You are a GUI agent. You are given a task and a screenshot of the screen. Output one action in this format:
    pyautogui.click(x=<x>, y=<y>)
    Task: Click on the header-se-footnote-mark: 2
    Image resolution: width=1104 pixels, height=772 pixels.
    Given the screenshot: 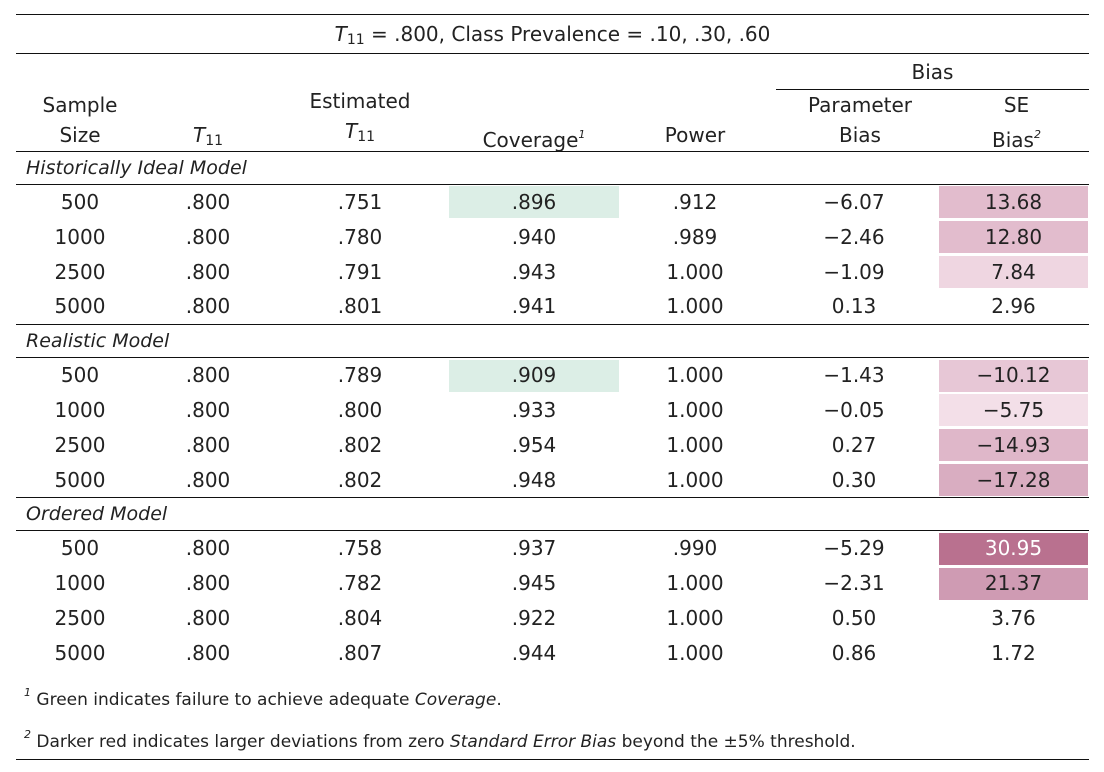 What is the action you would take?
    pyautogui.click(x=1037, y=134)
    